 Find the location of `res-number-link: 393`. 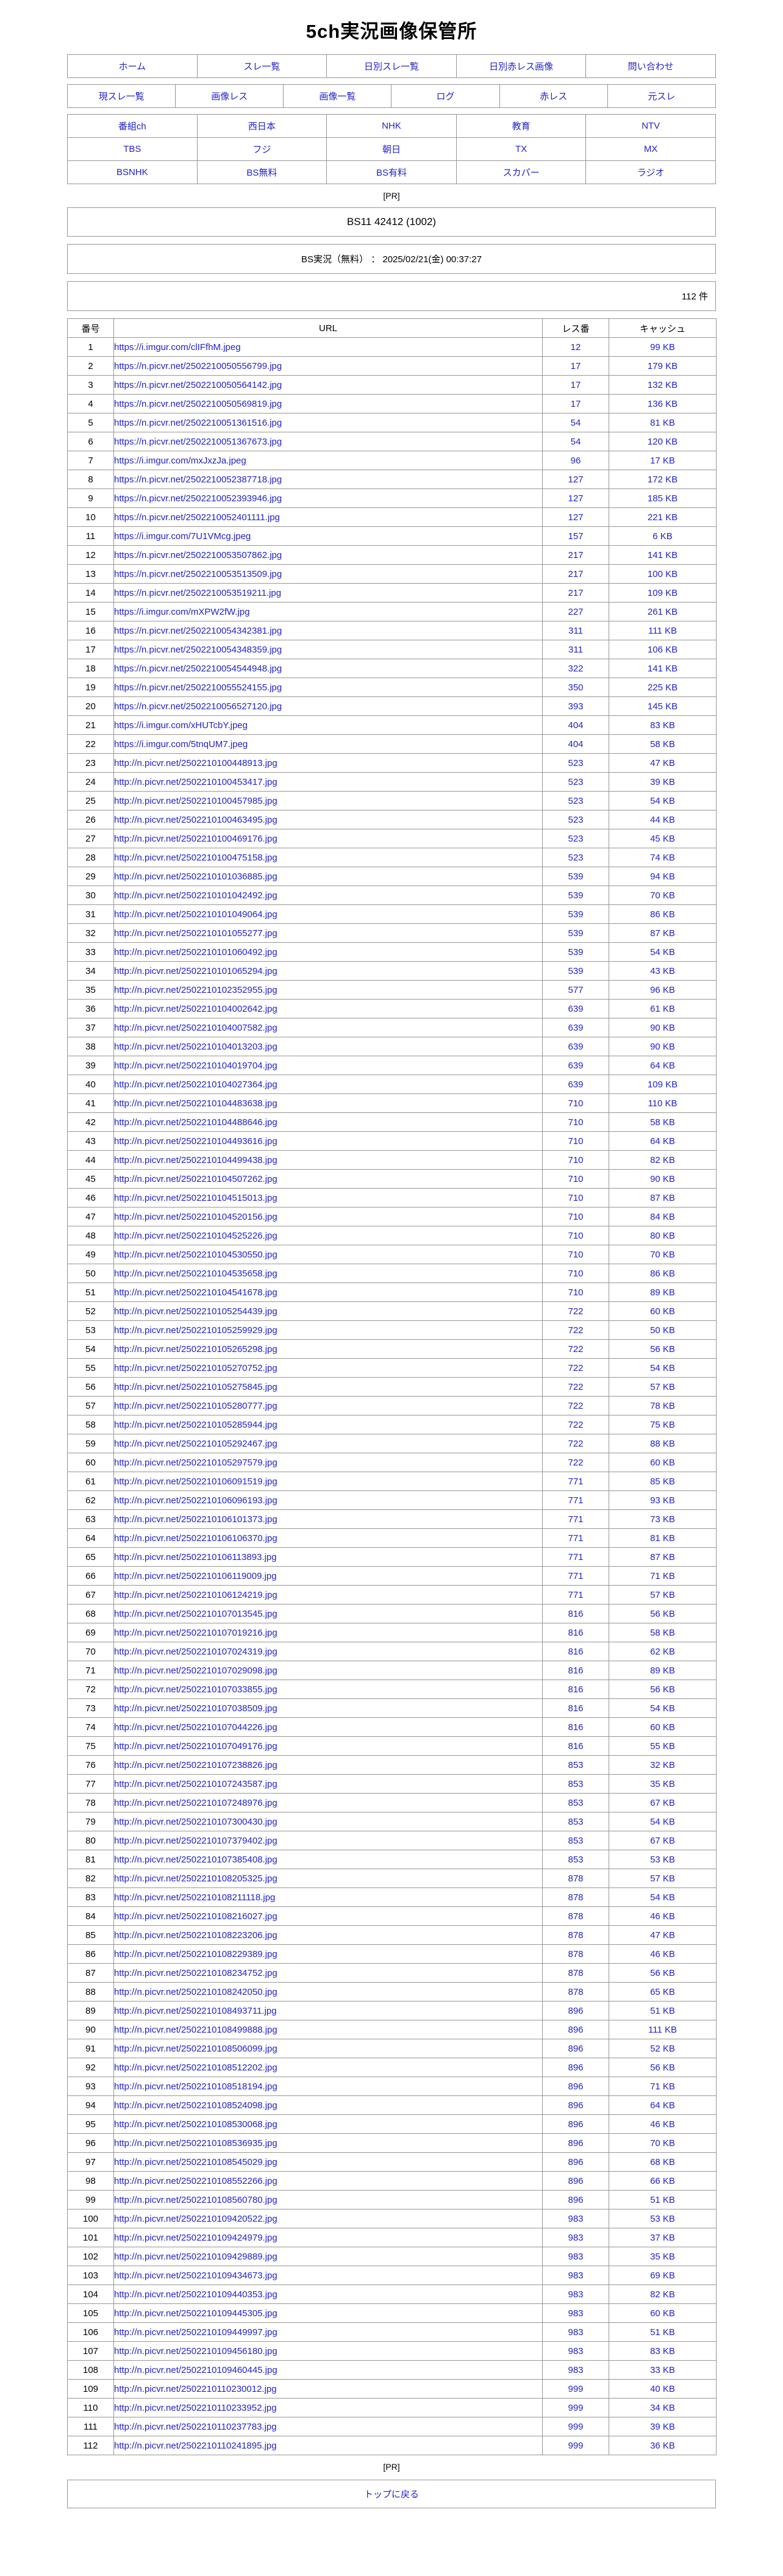

res-number-link: 393 is located at coordinates (576, 706).